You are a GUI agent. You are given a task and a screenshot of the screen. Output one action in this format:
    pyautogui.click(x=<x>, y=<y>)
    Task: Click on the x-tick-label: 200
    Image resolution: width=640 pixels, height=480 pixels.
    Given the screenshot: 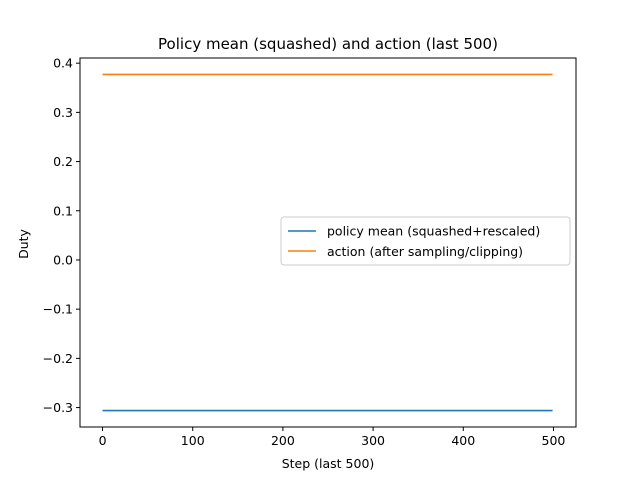 What is the action you would take?
    pyautogui.click(x=283, y=440)
    